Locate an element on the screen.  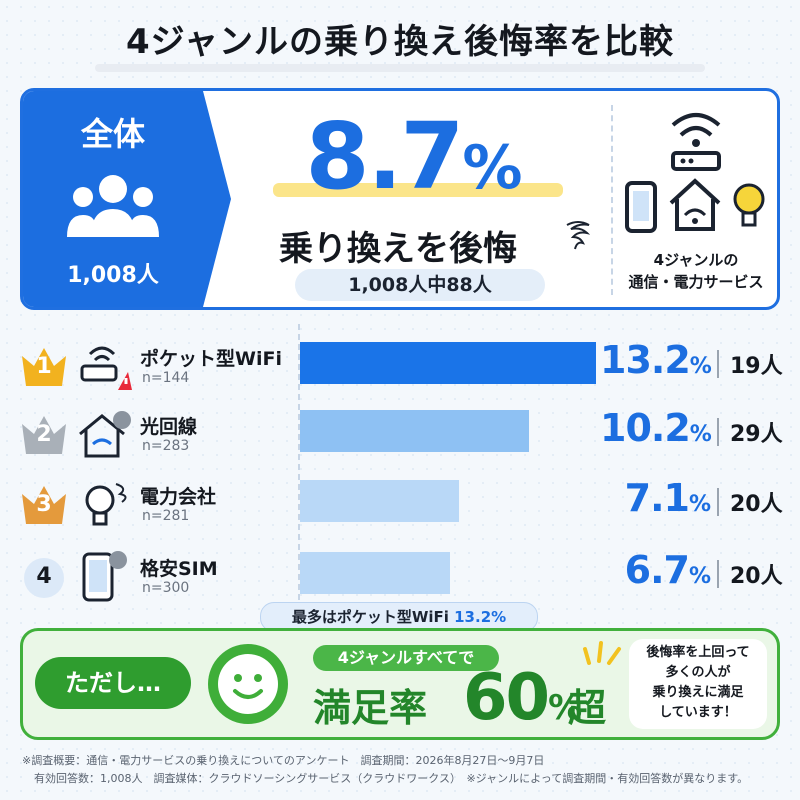
summary-divider is located at coordinates (612, 200).